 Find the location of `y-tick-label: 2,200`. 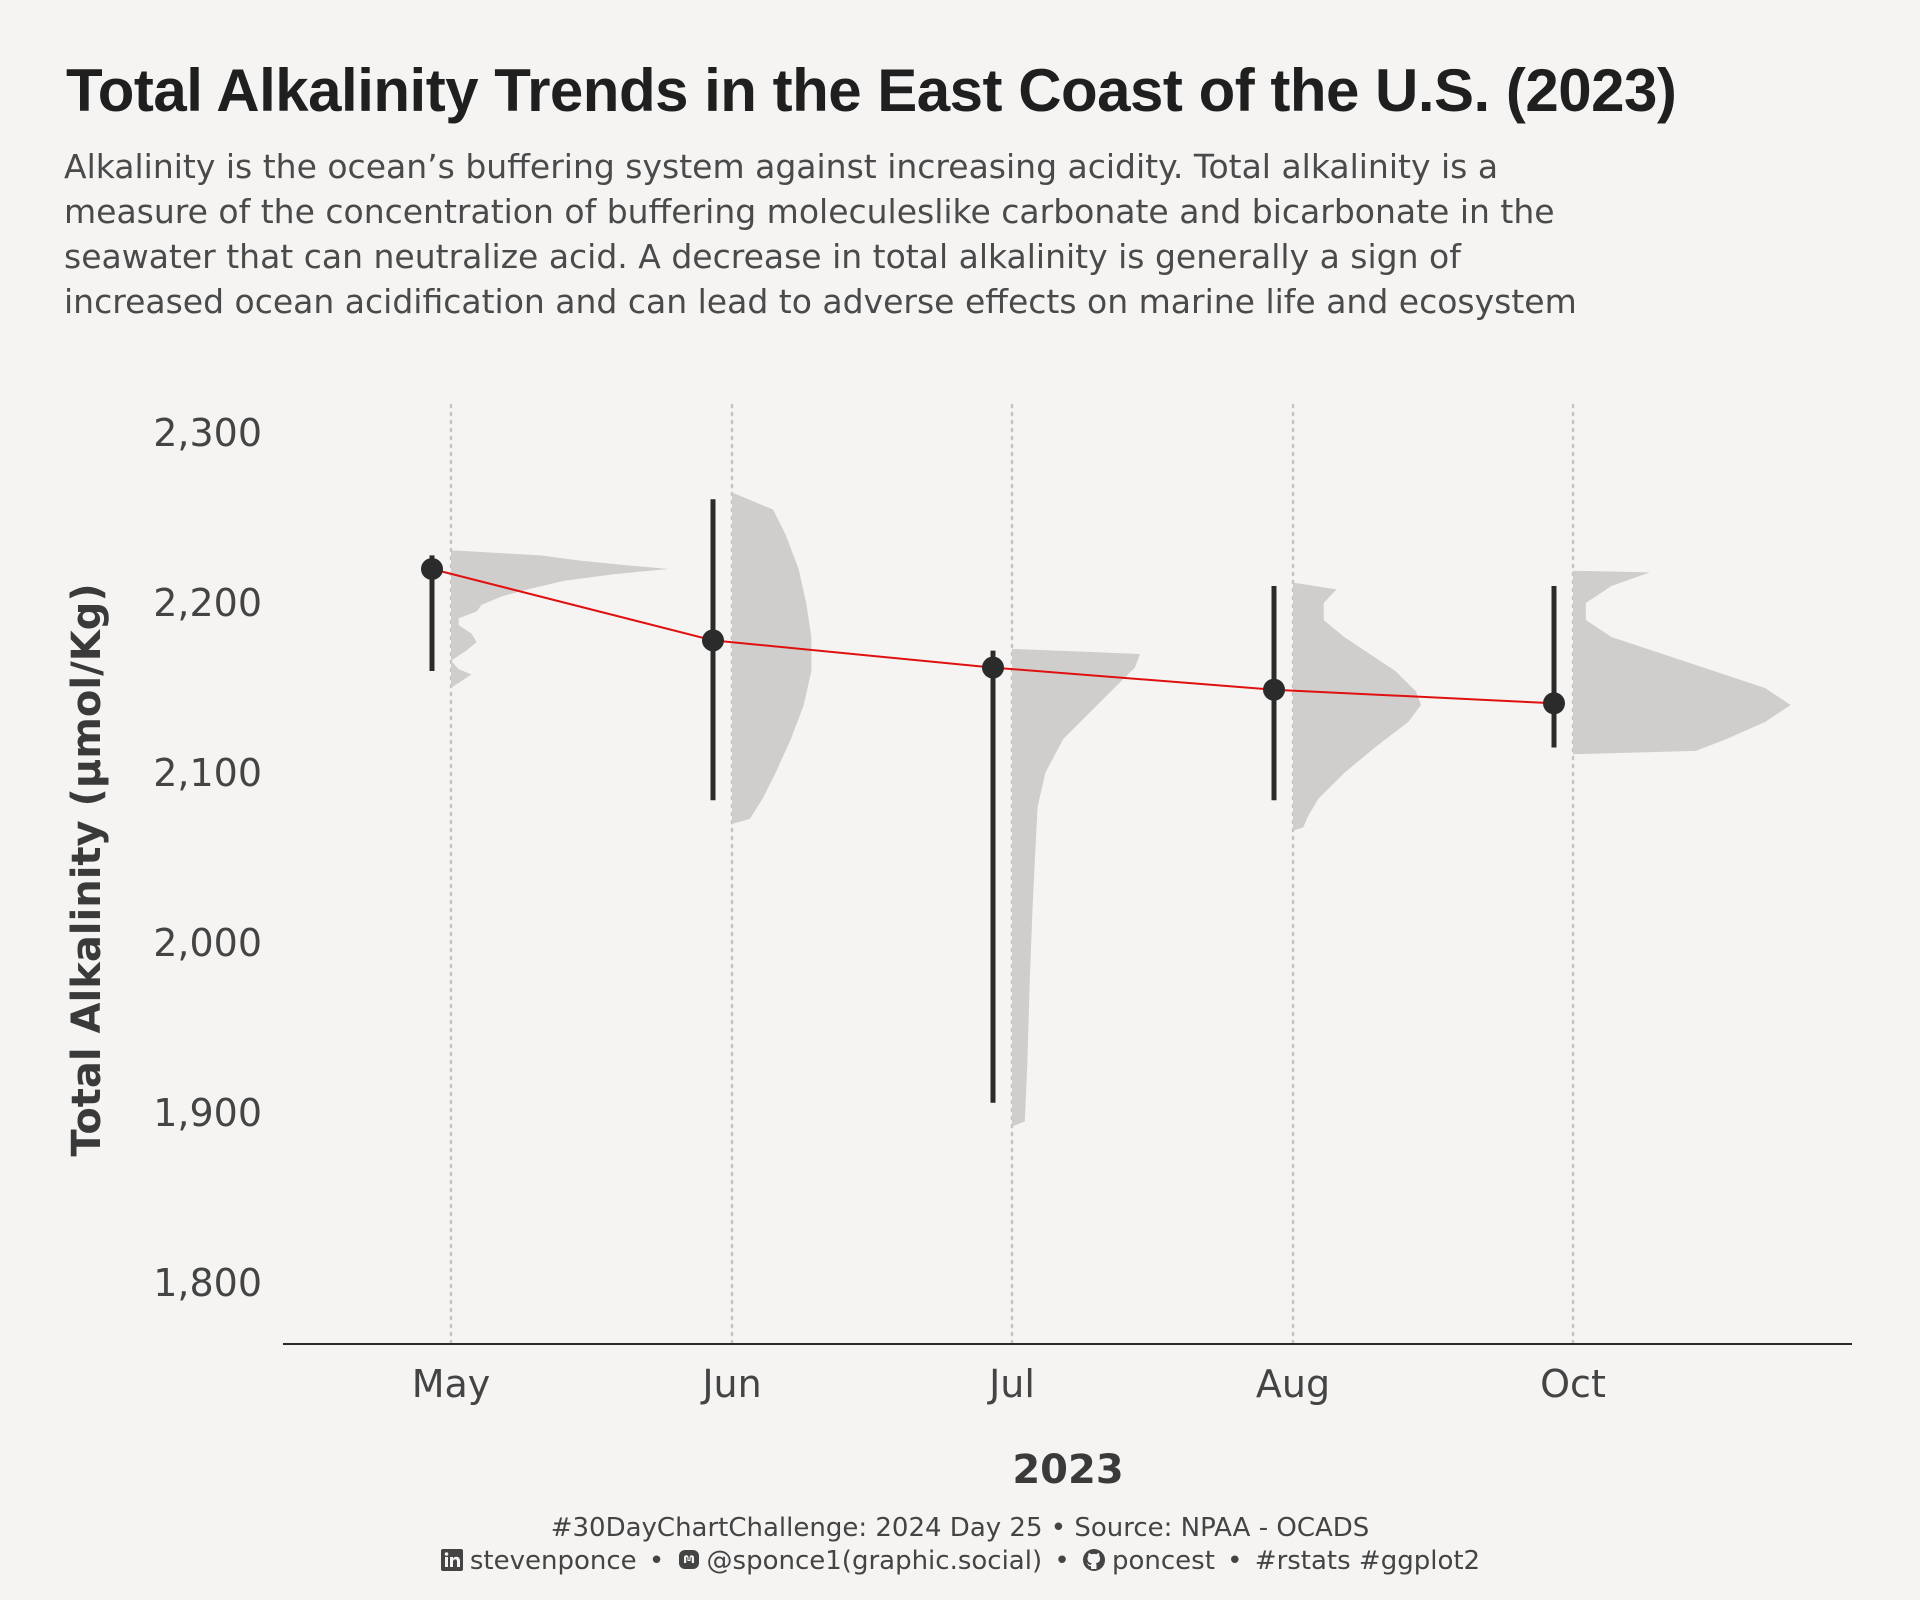

y-tick-label: 2,200 is located at coordinates (207, 603).